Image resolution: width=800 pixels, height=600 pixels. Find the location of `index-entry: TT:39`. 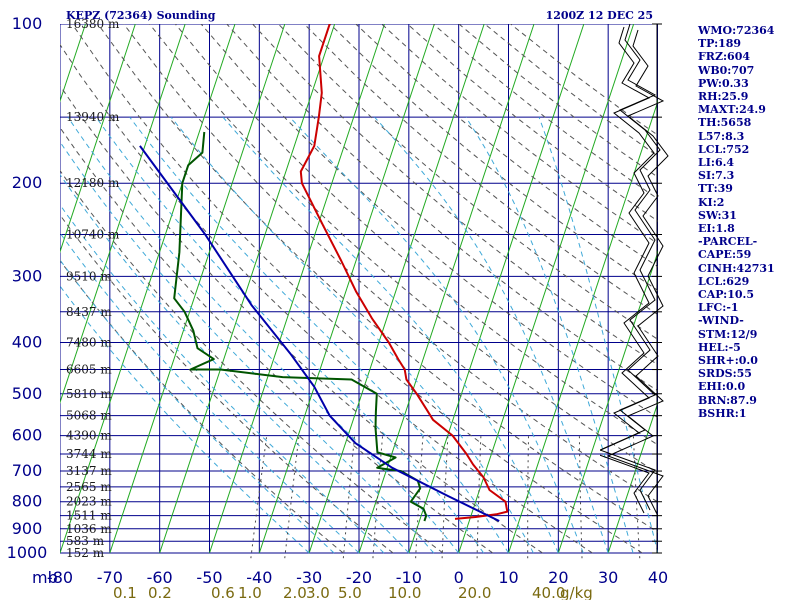

index-entry: TT:39 is located at coordinates (715, 189).